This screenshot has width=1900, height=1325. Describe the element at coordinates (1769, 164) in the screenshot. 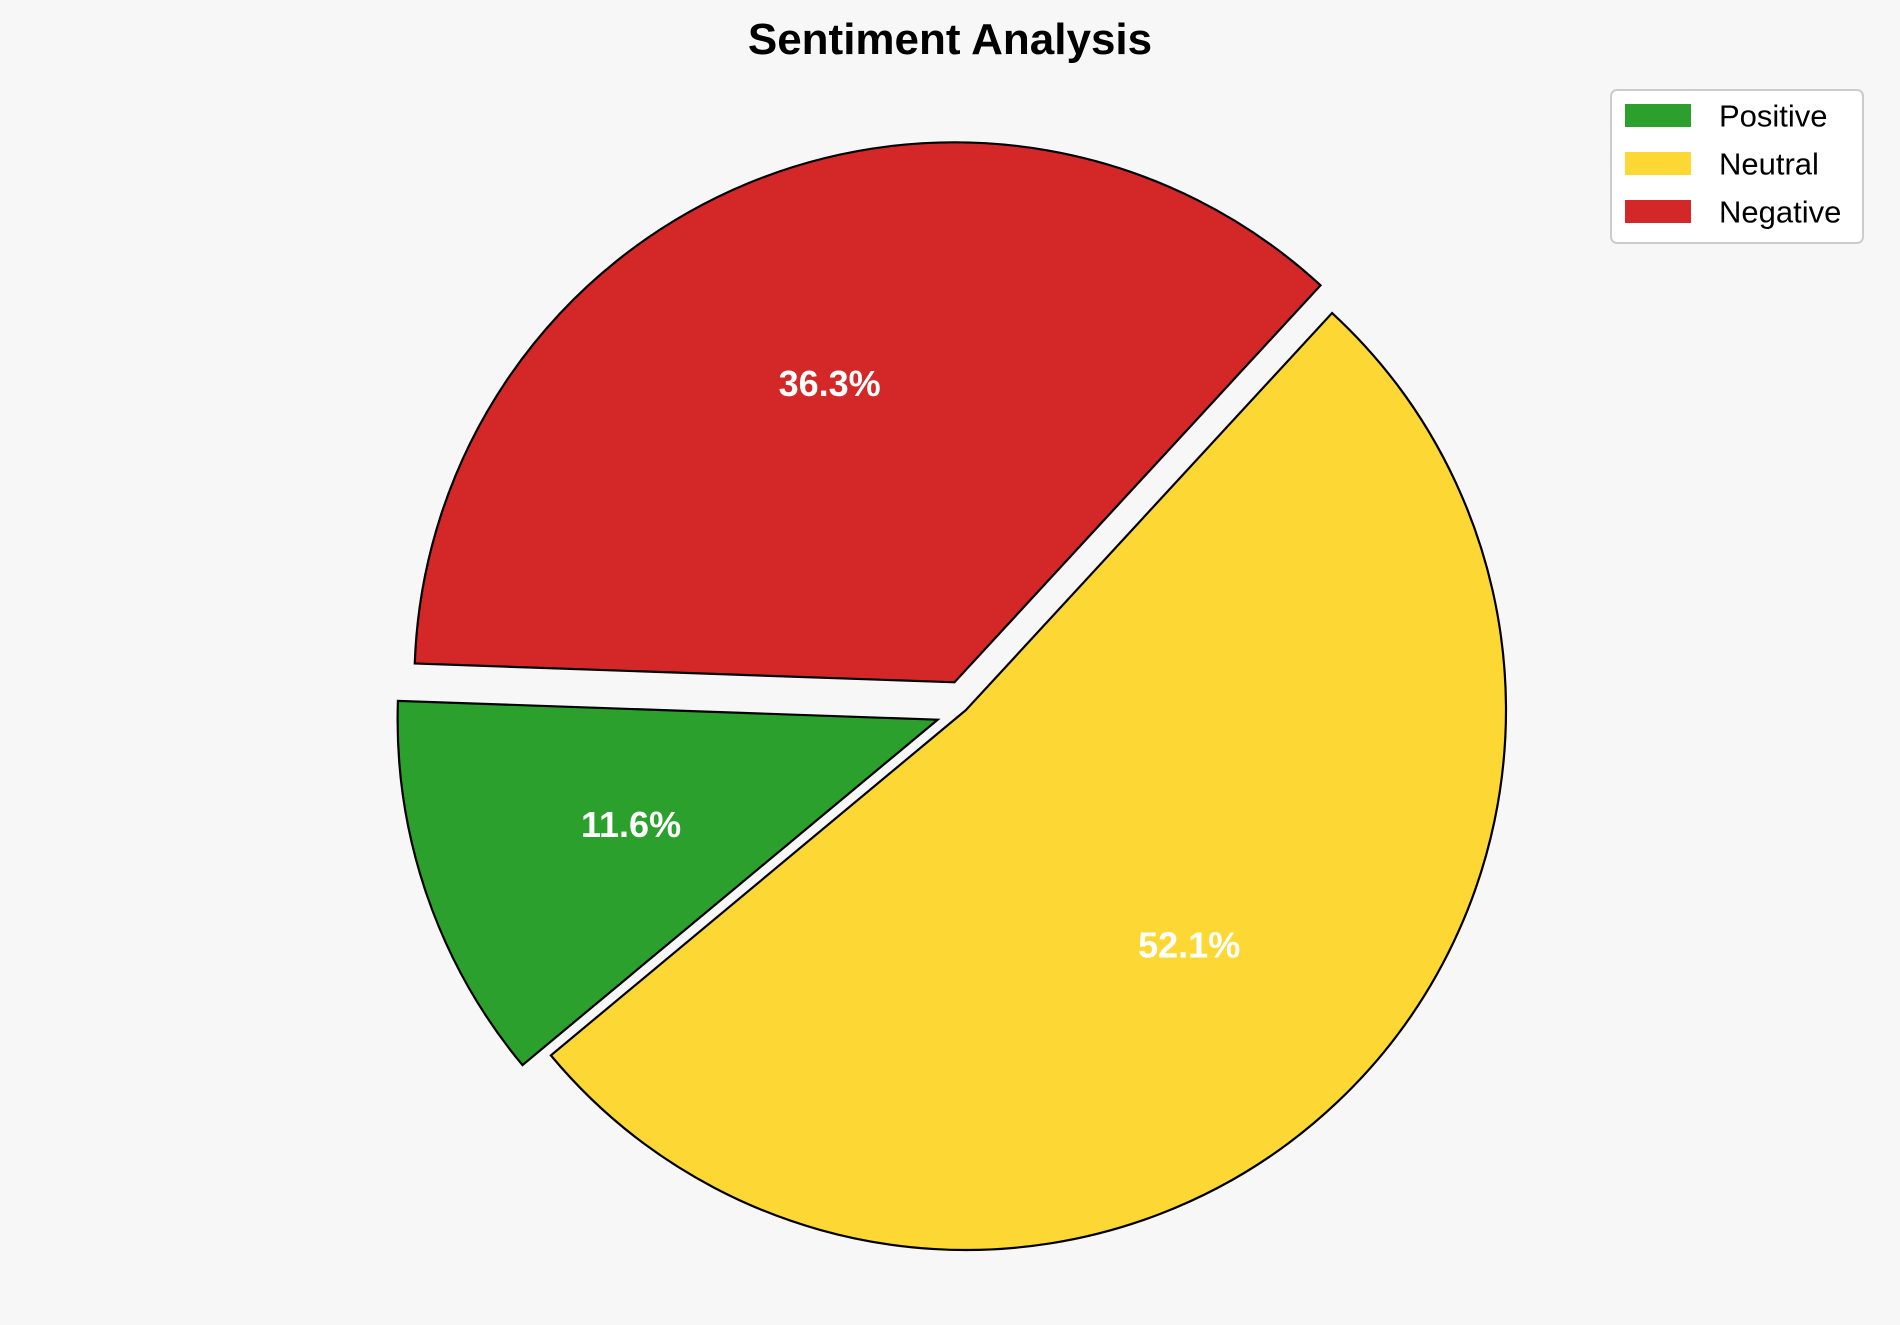

I see `legend-label-neutral: Neutral` at that location.